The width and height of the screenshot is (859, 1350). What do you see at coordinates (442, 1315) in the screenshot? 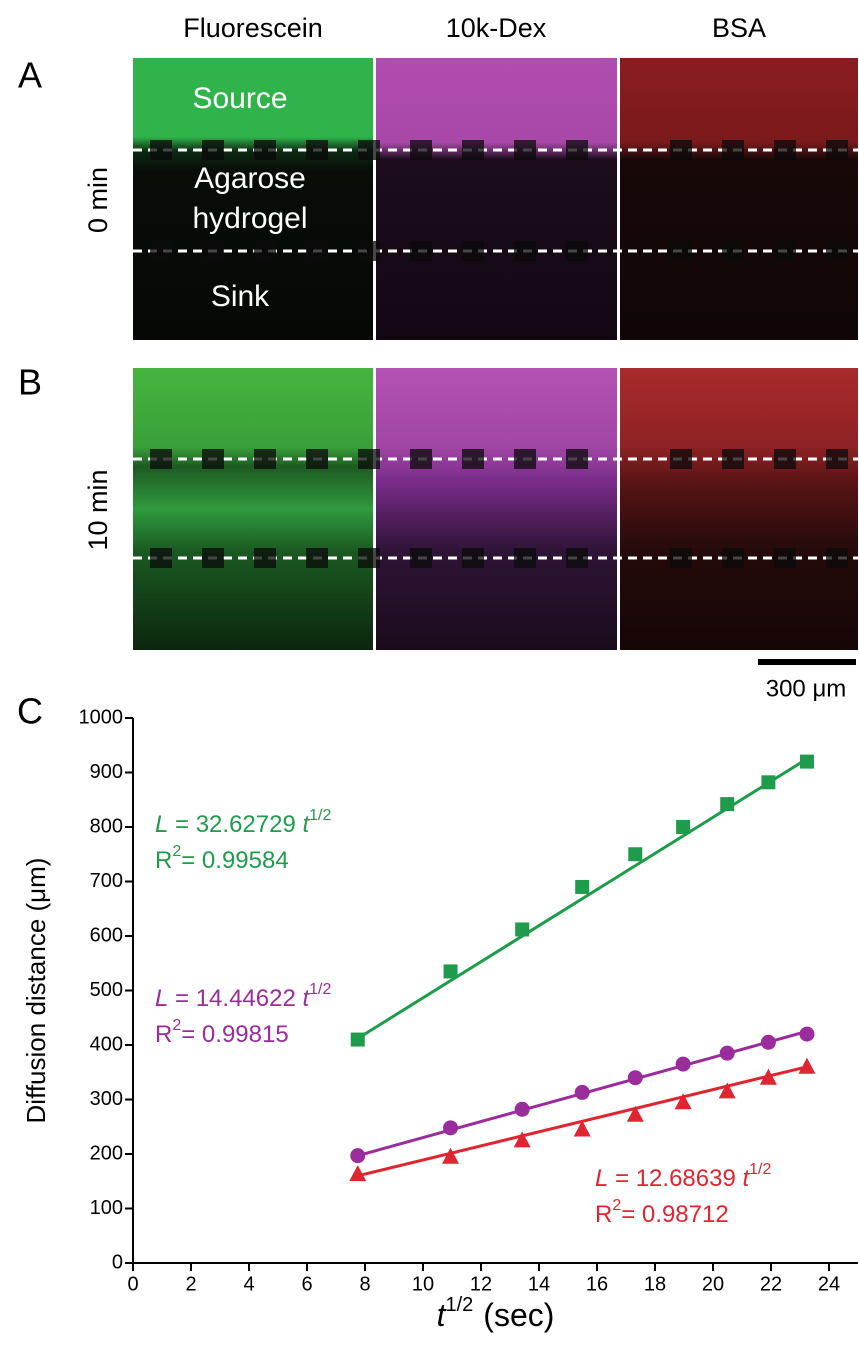
I see `x-label-var: t` at bounding box center [442, 1315].